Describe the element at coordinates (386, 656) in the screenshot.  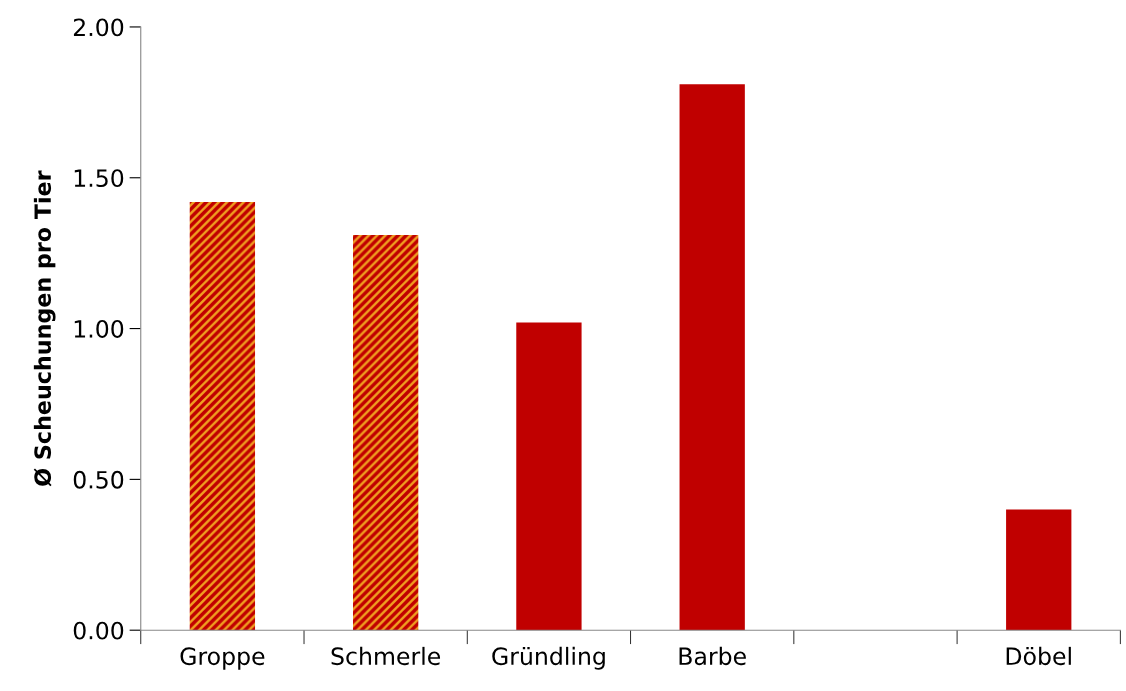
I see `x-tick-label: Schmerle` at that location.